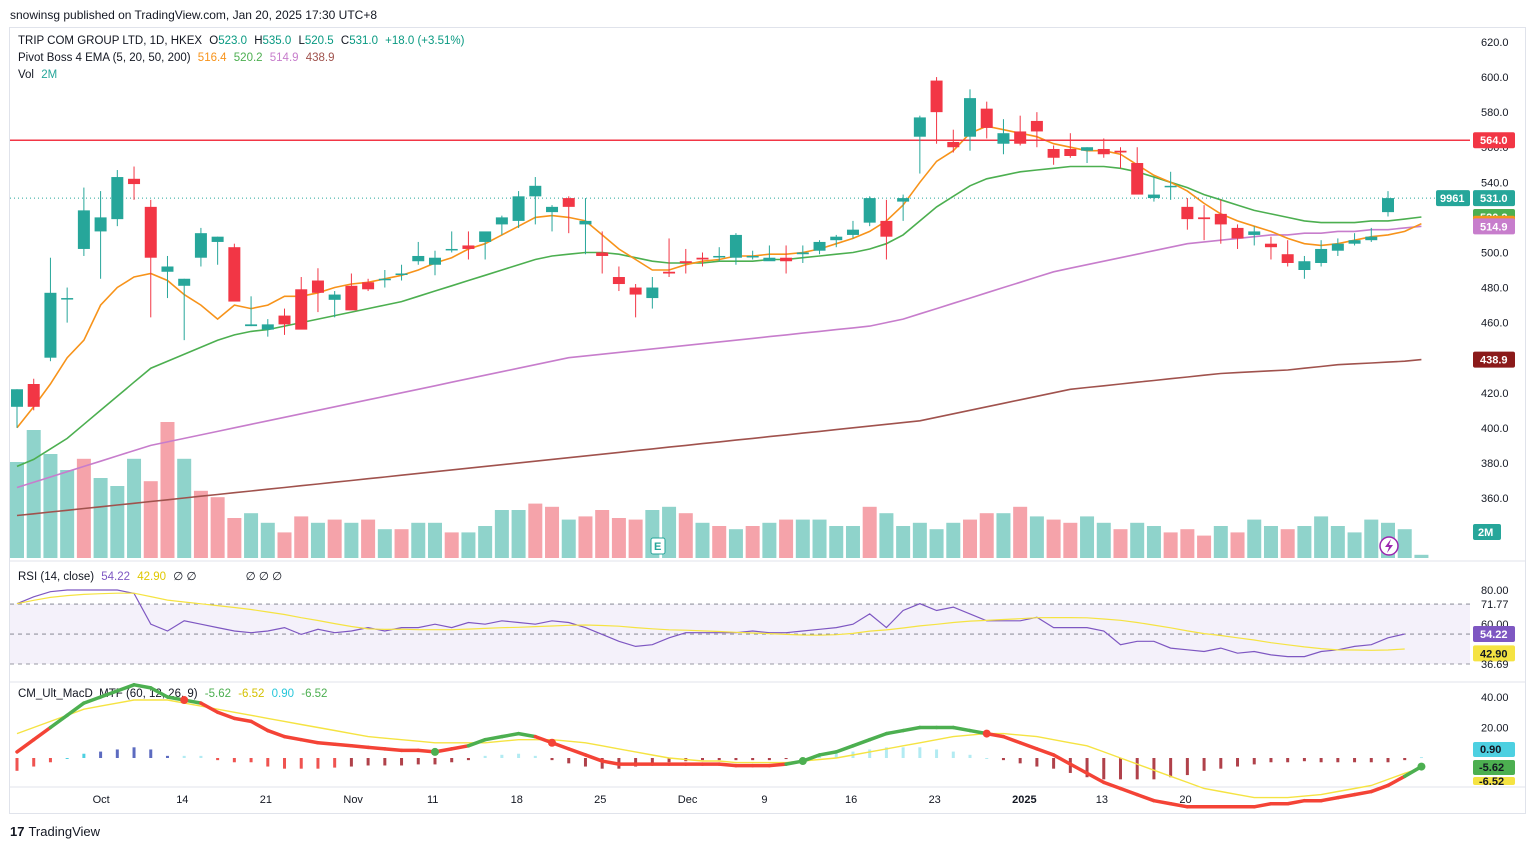  I want to click on price-tag-label: 564.0, so click(1494, 141).